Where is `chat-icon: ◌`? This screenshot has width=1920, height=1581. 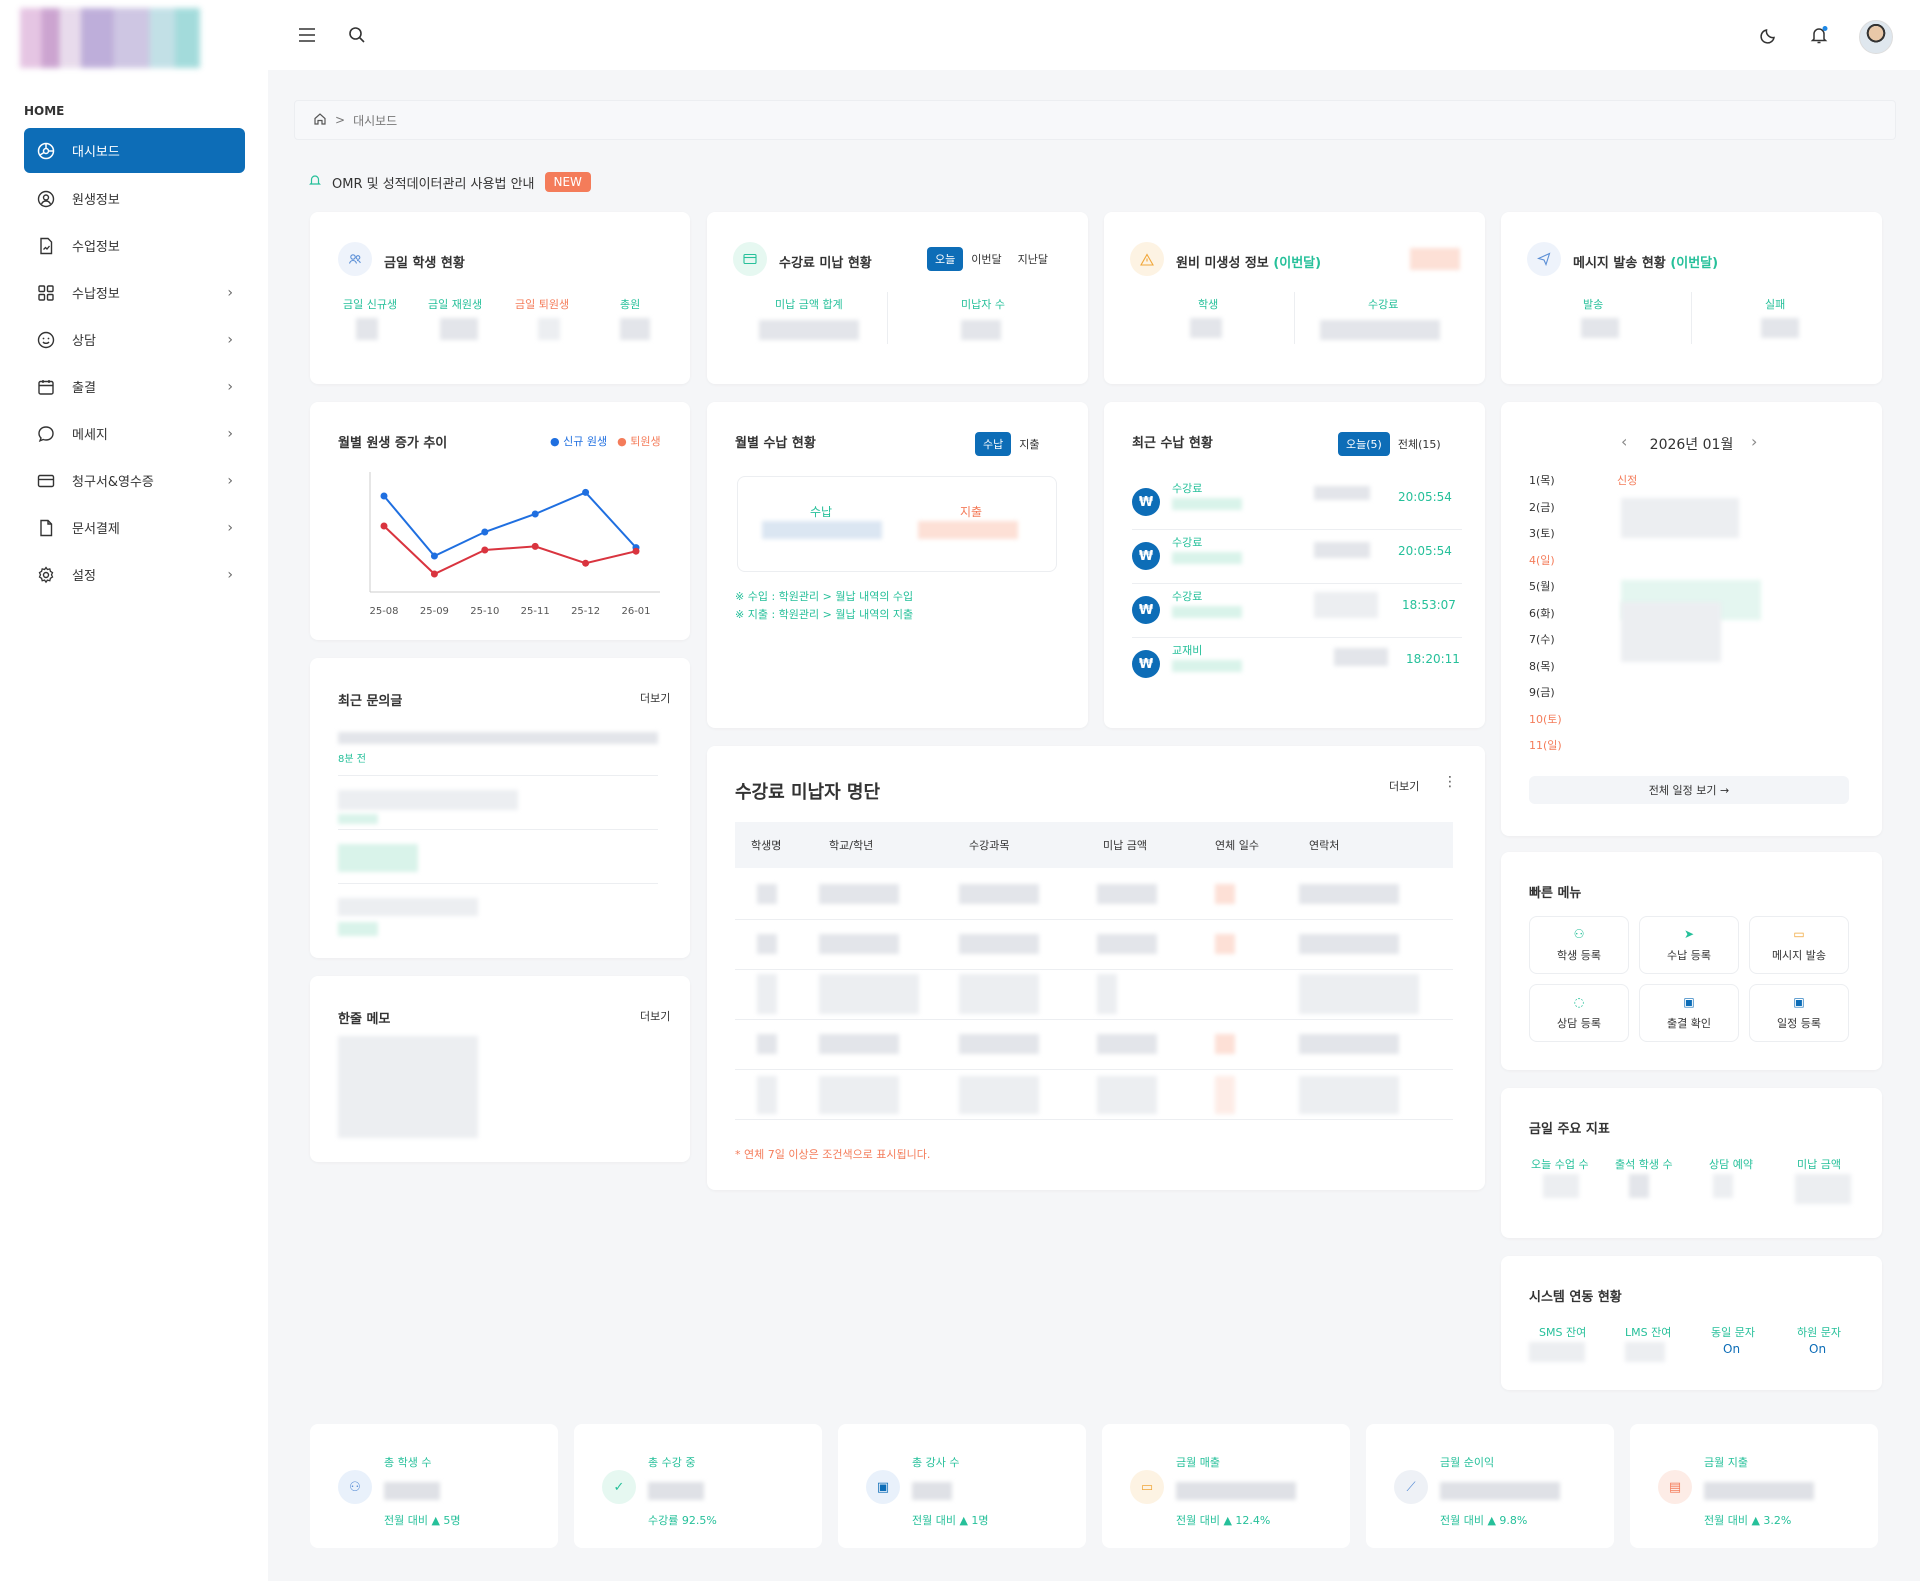
chat-icon: ◌ is located at coordinates (1579, 1002).